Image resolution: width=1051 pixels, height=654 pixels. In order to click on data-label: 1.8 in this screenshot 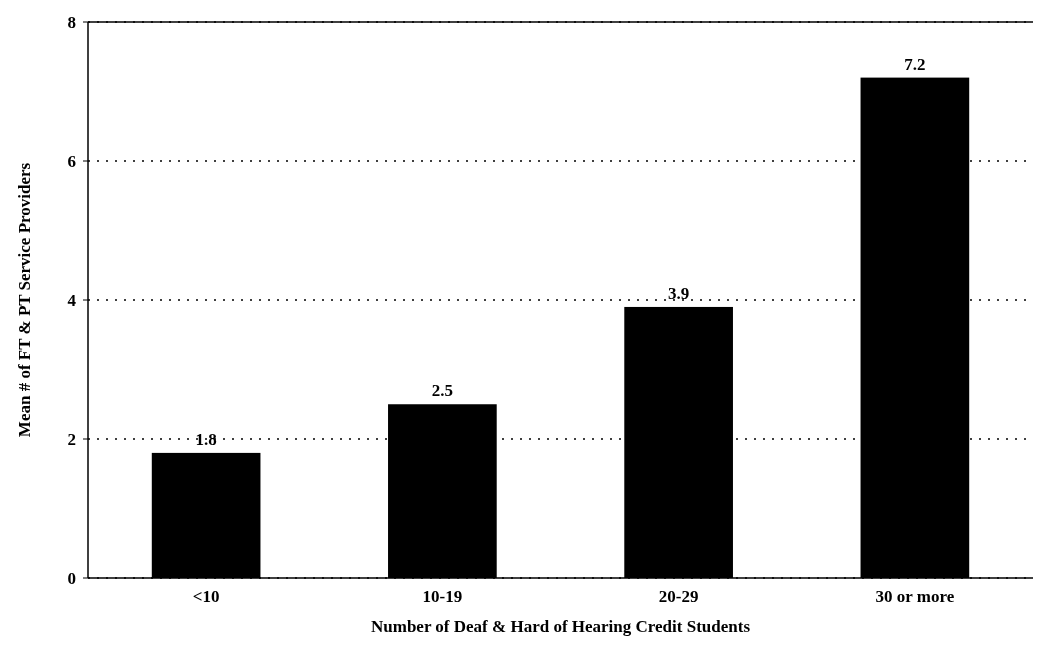, I will do `click(206, 439)`.